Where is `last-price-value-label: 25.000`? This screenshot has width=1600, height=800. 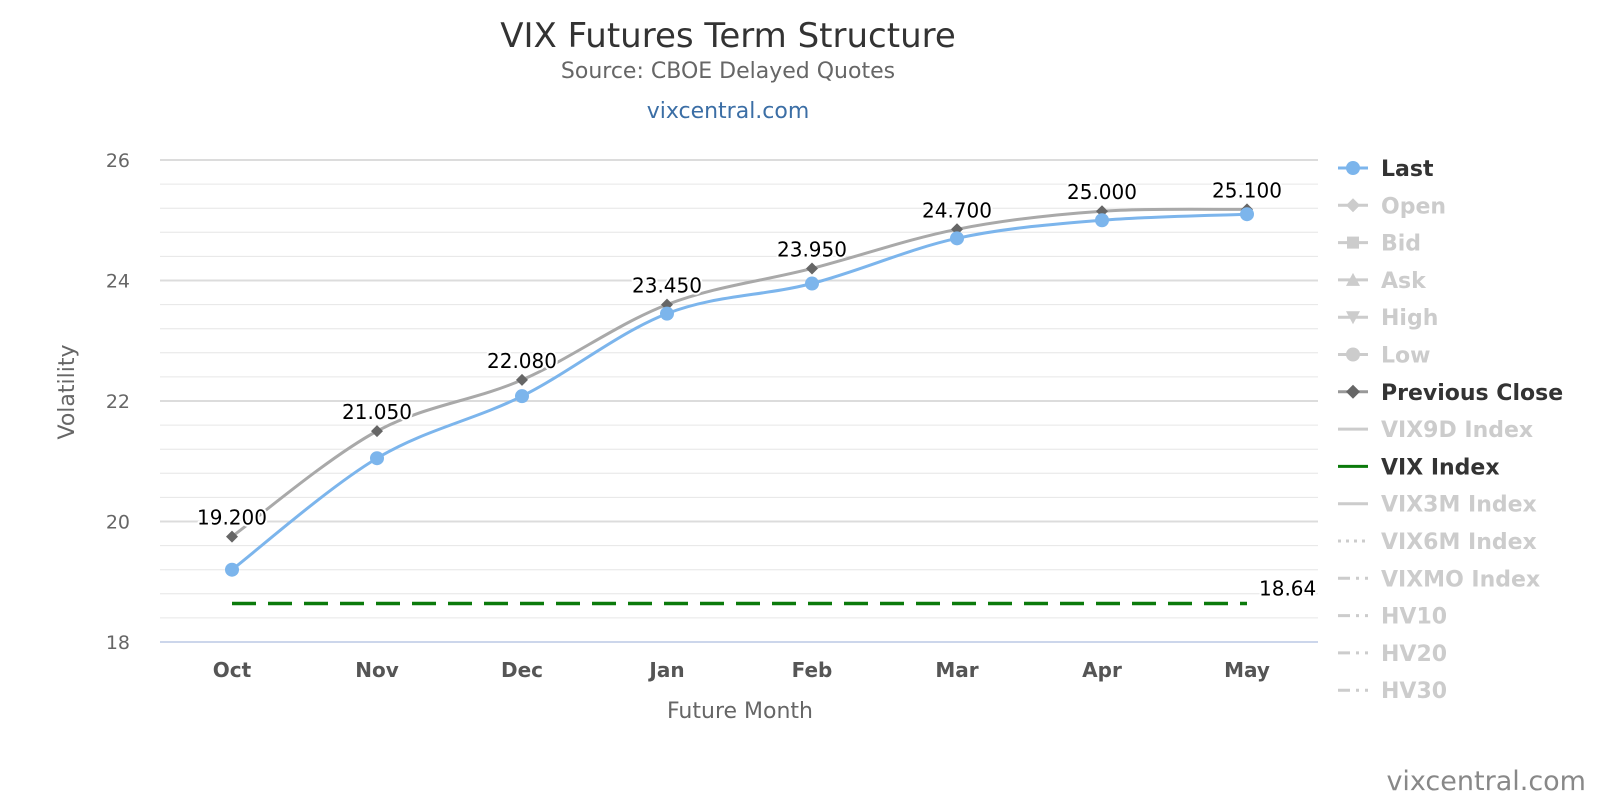
last-price-value-label: 25.000 is located at coordinates (1102, 192).